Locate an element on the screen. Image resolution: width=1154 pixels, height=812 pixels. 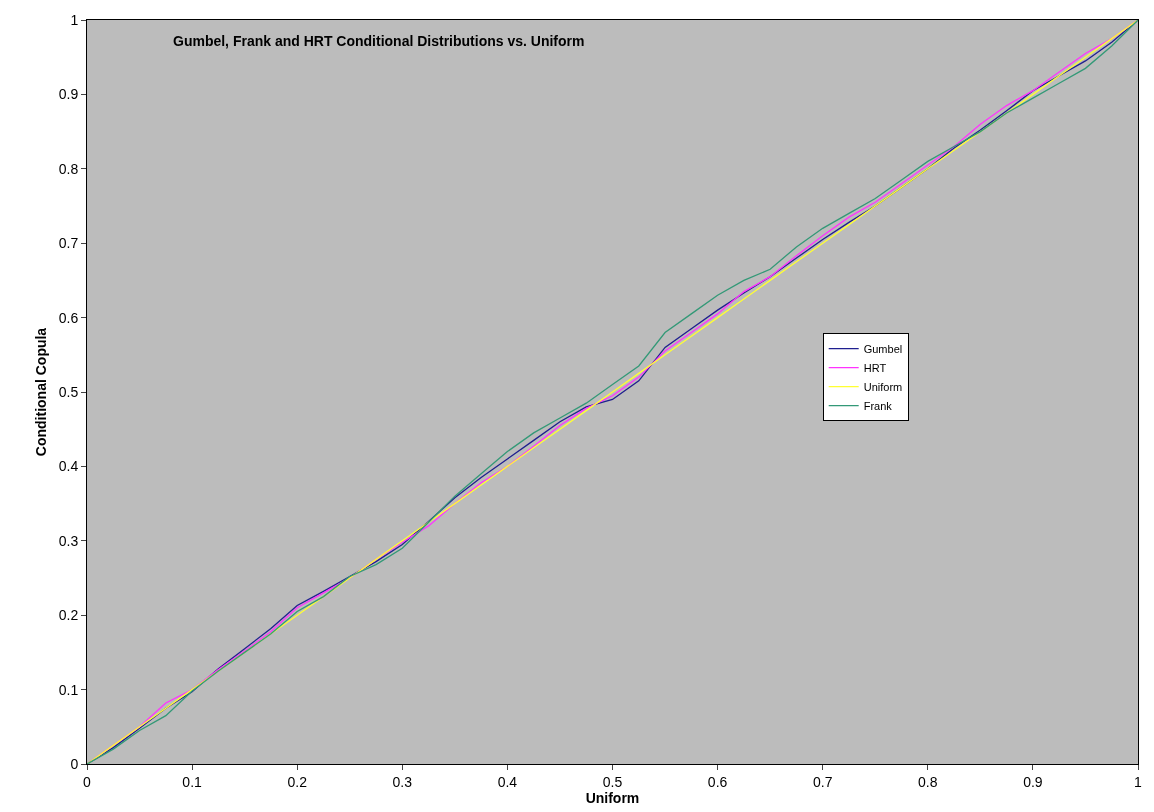
x-tick-label: 0.9 is located at coordinates (1033, 781).